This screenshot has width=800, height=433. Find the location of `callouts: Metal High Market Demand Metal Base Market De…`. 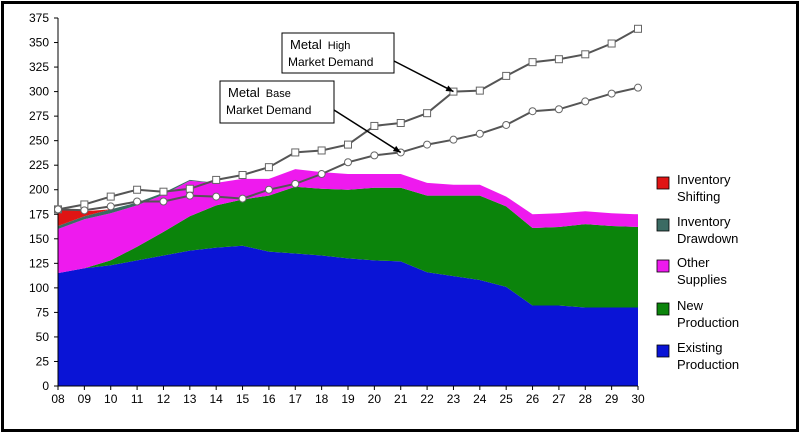

callouts: Metal High Market Demand Metal Base Market De… is located at coordinates (336, 93).